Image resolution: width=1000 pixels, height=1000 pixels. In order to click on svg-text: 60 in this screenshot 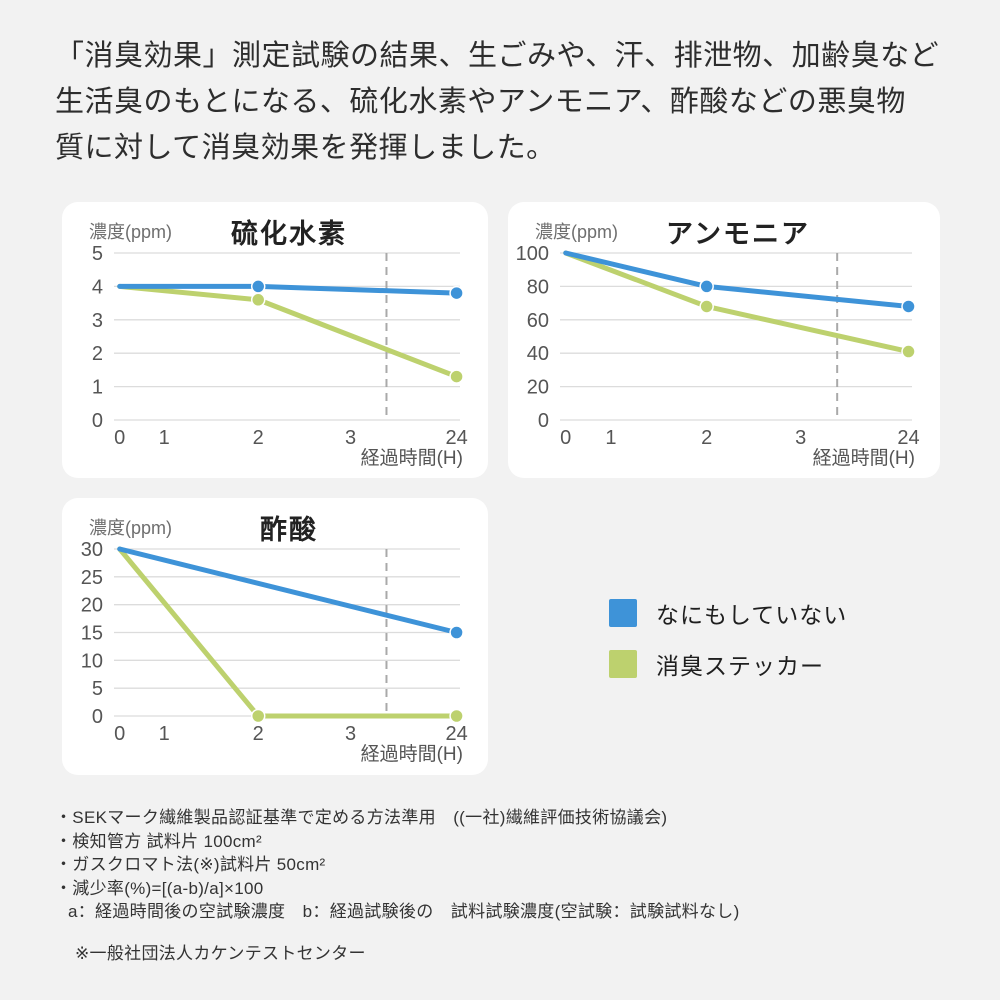, I will do `click(538, 321)`.